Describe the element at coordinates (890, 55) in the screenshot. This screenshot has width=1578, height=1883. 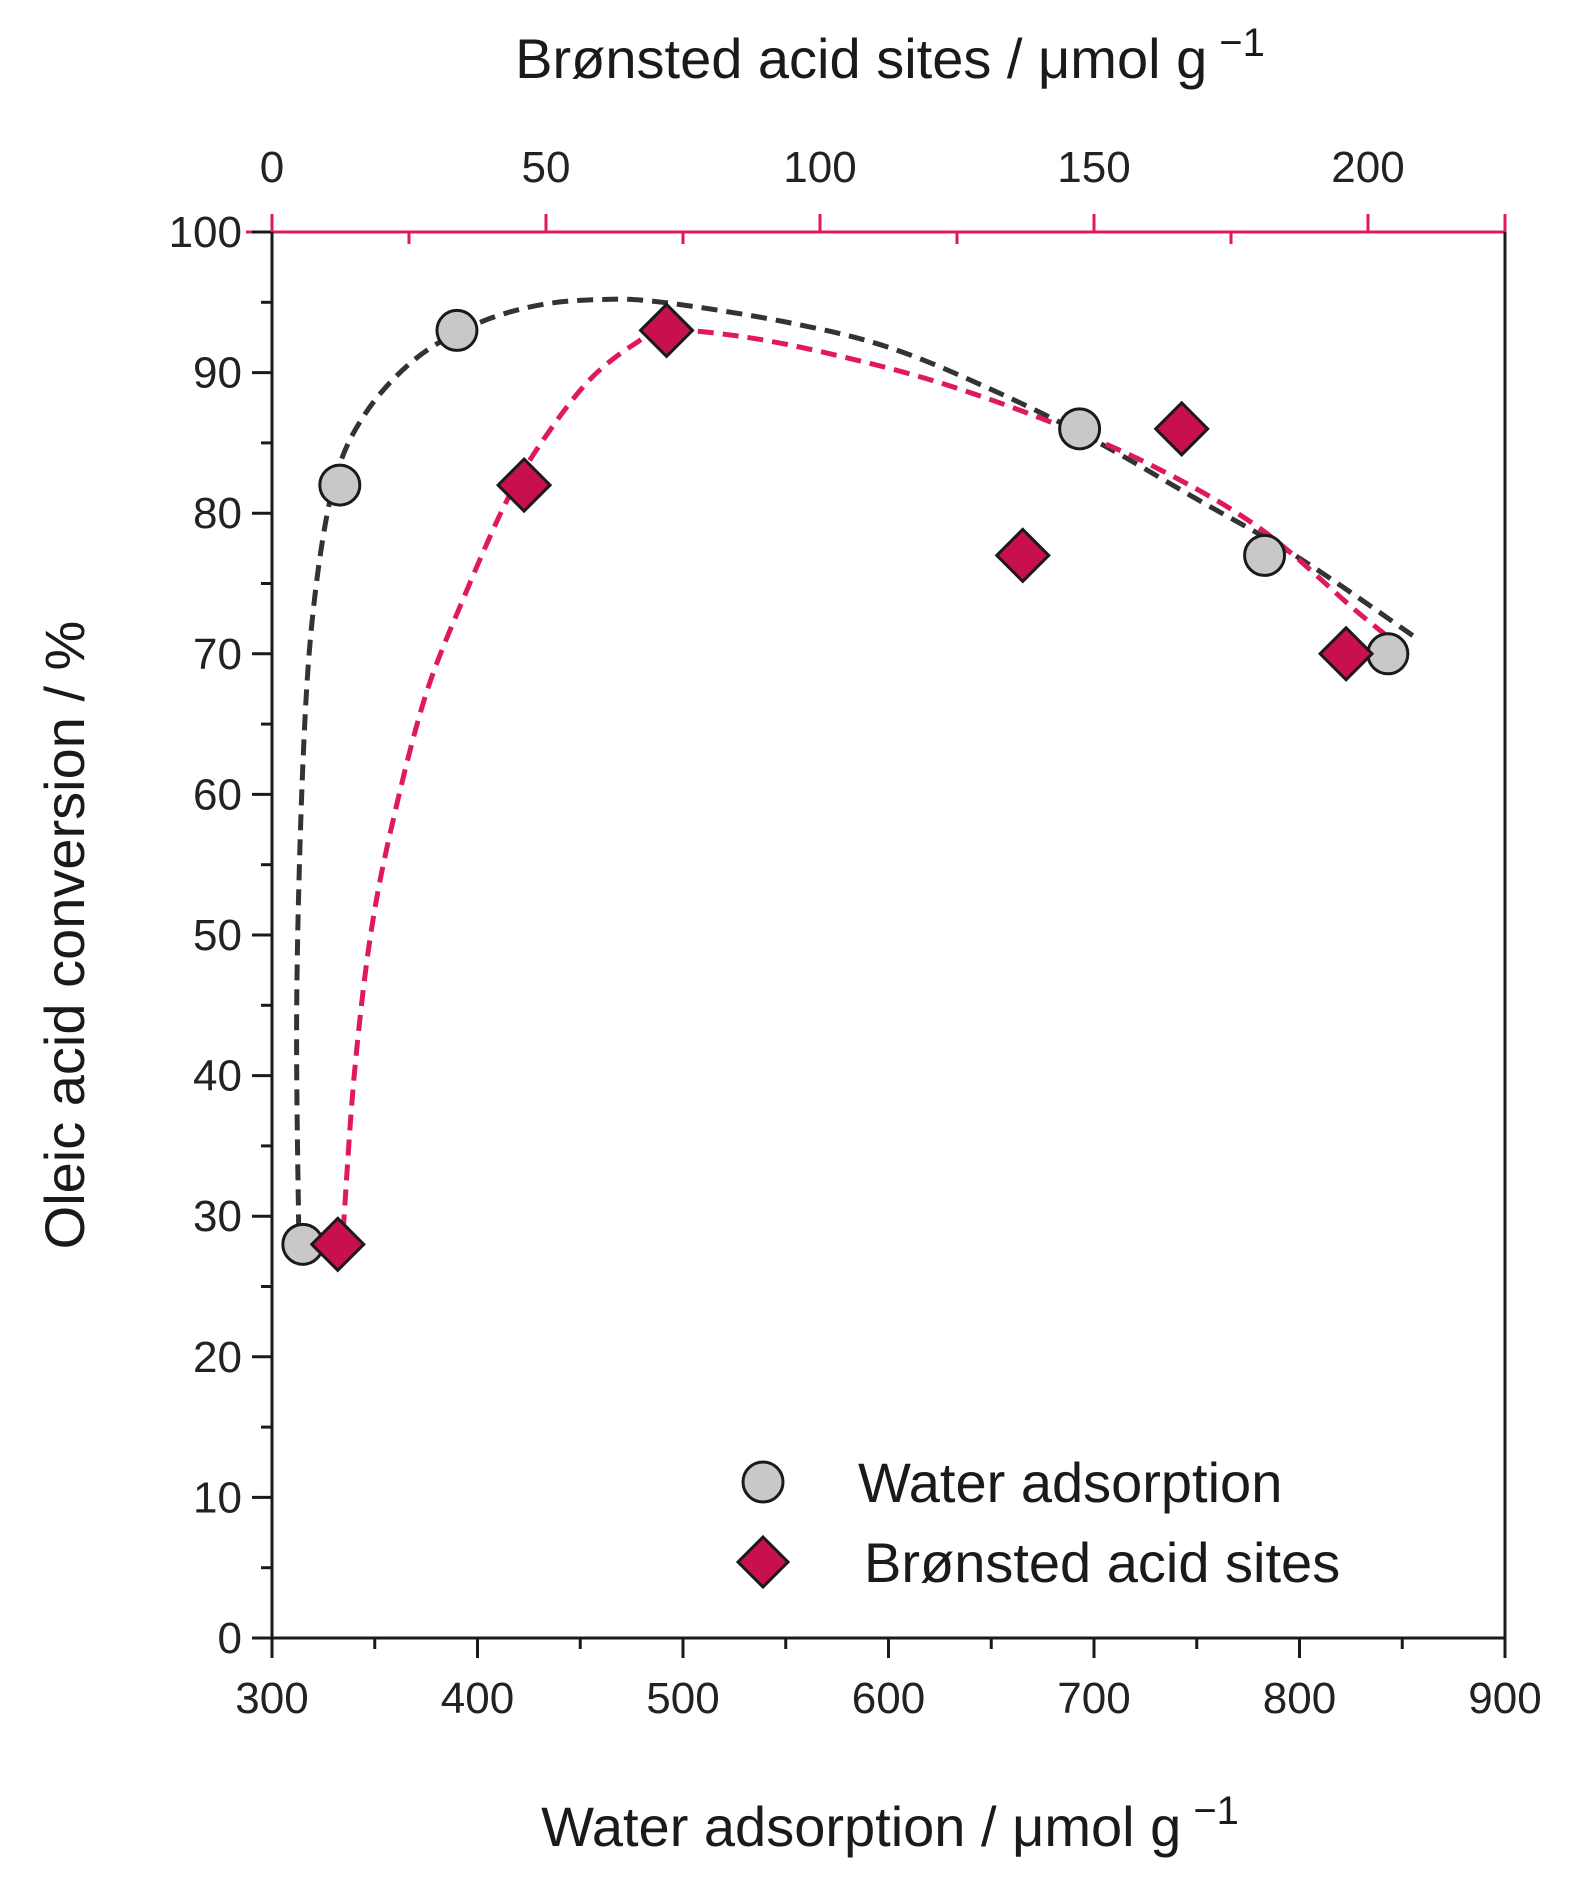
I see `x-top-axis-title: Brønsted acid sites / μmol g −1` at that location.